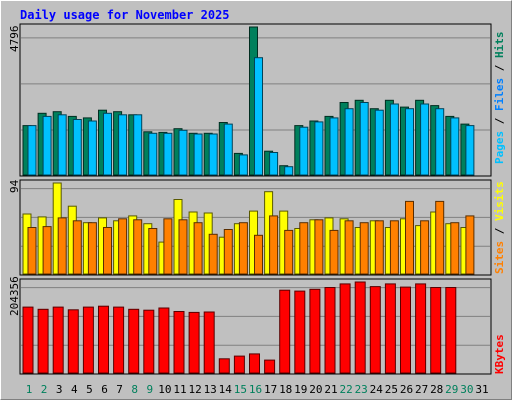 Image resolution: width=512 pixels, height=400 pixels. What do you see at coordinates (59, 389) in the screenshot?
I see `day-label-3: 3` at bounding box center [59, 389].